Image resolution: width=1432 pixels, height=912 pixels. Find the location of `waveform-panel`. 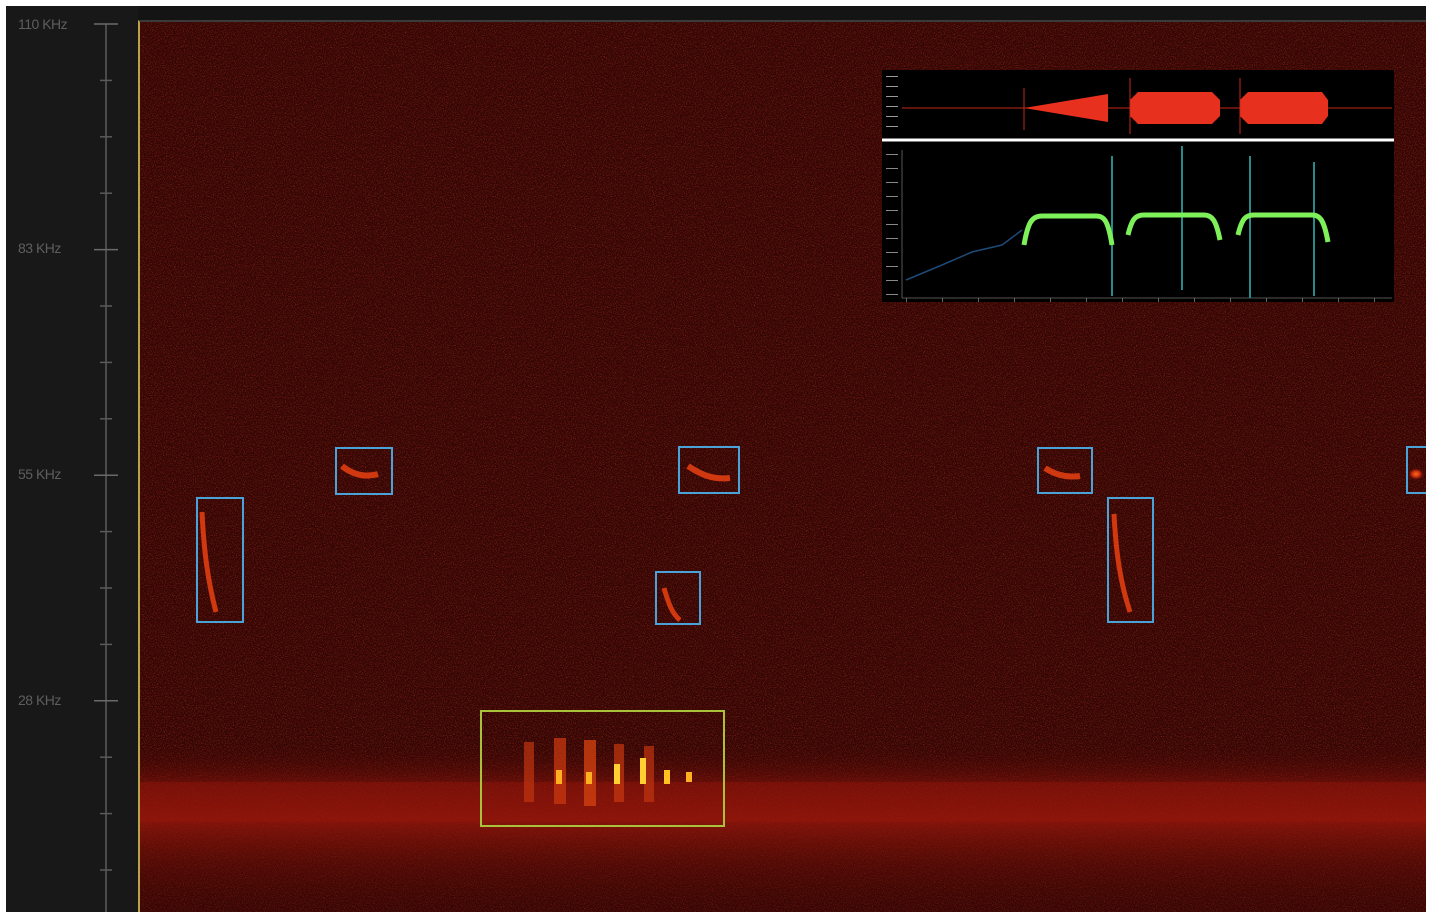

waveform-panel is located at coordinates (1139, 105).